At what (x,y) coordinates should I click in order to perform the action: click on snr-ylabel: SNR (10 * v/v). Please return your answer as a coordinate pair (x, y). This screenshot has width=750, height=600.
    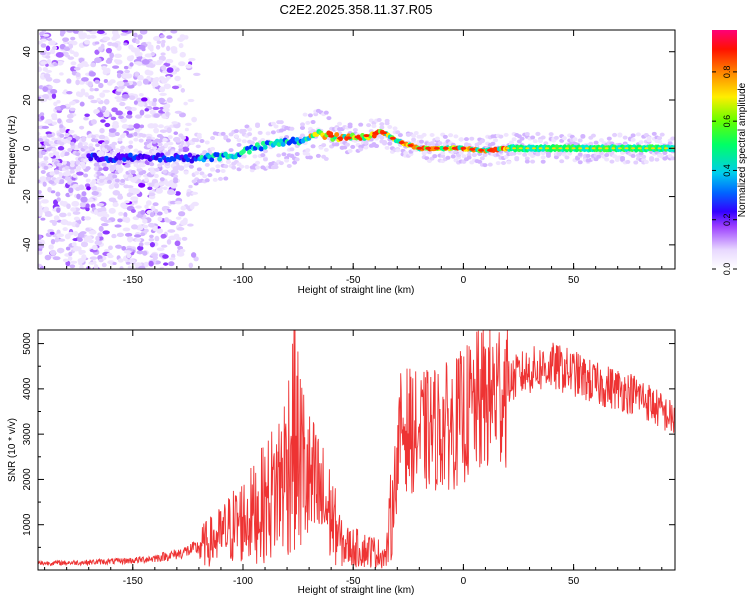
    Looking at the image, I should click on (12, 450).